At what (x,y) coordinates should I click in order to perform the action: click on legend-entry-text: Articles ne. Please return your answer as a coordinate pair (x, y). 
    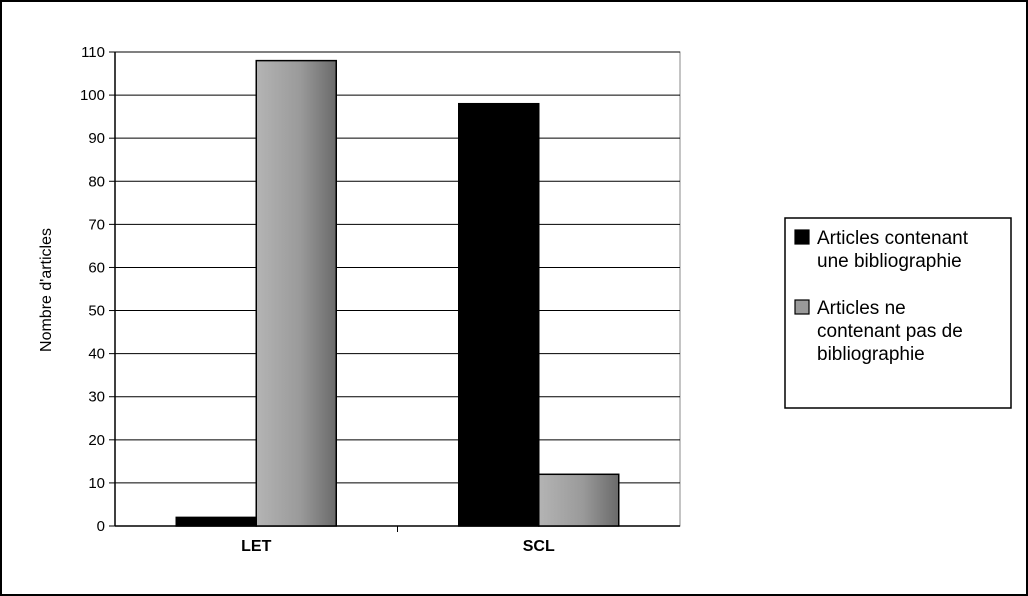
    Looking at the image, I should click on (861, 308).